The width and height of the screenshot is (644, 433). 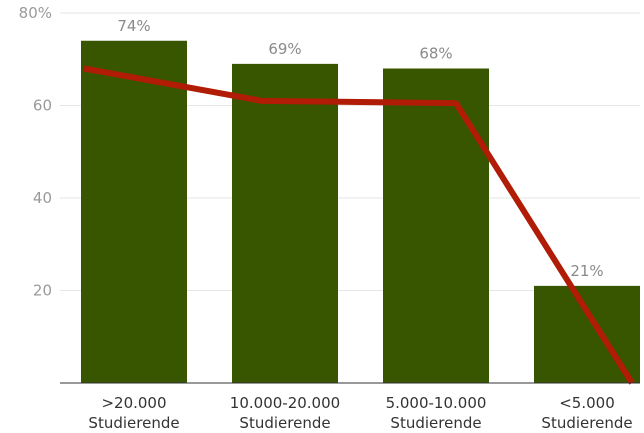 I want to click on x-tick-label: <5.000 Studierende, so click(x=586, y=413).